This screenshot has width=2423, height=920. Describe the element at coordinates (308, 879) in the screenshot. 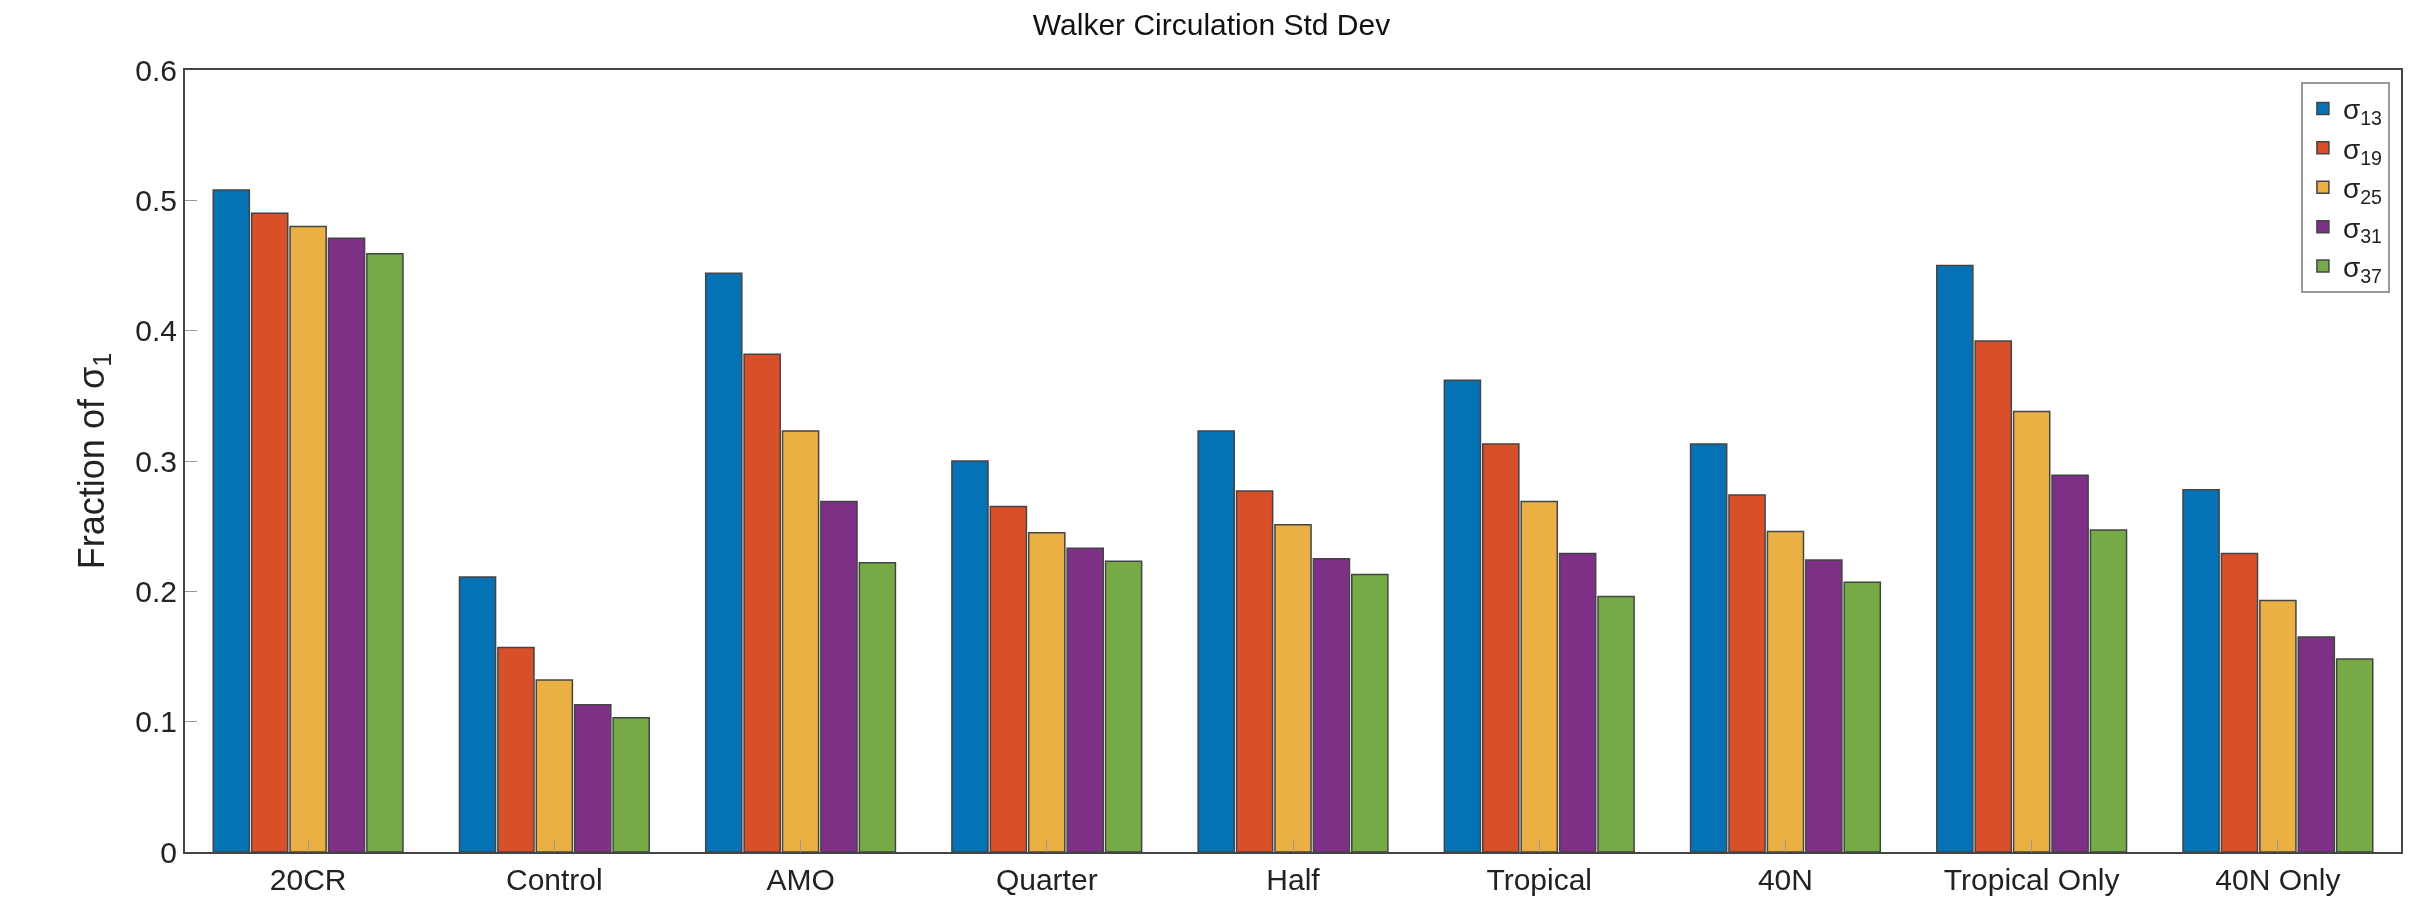

I see `x-tick-label: 20CR` at that location.